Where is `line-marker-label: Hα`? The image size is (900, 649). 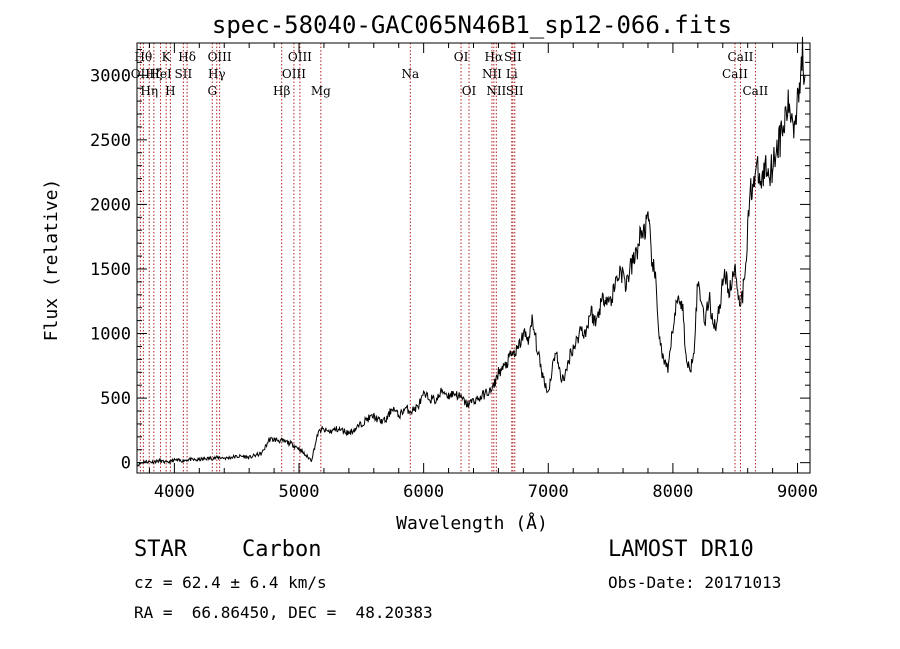 line-marker-label: Hα is located at coordinates (494, 57).